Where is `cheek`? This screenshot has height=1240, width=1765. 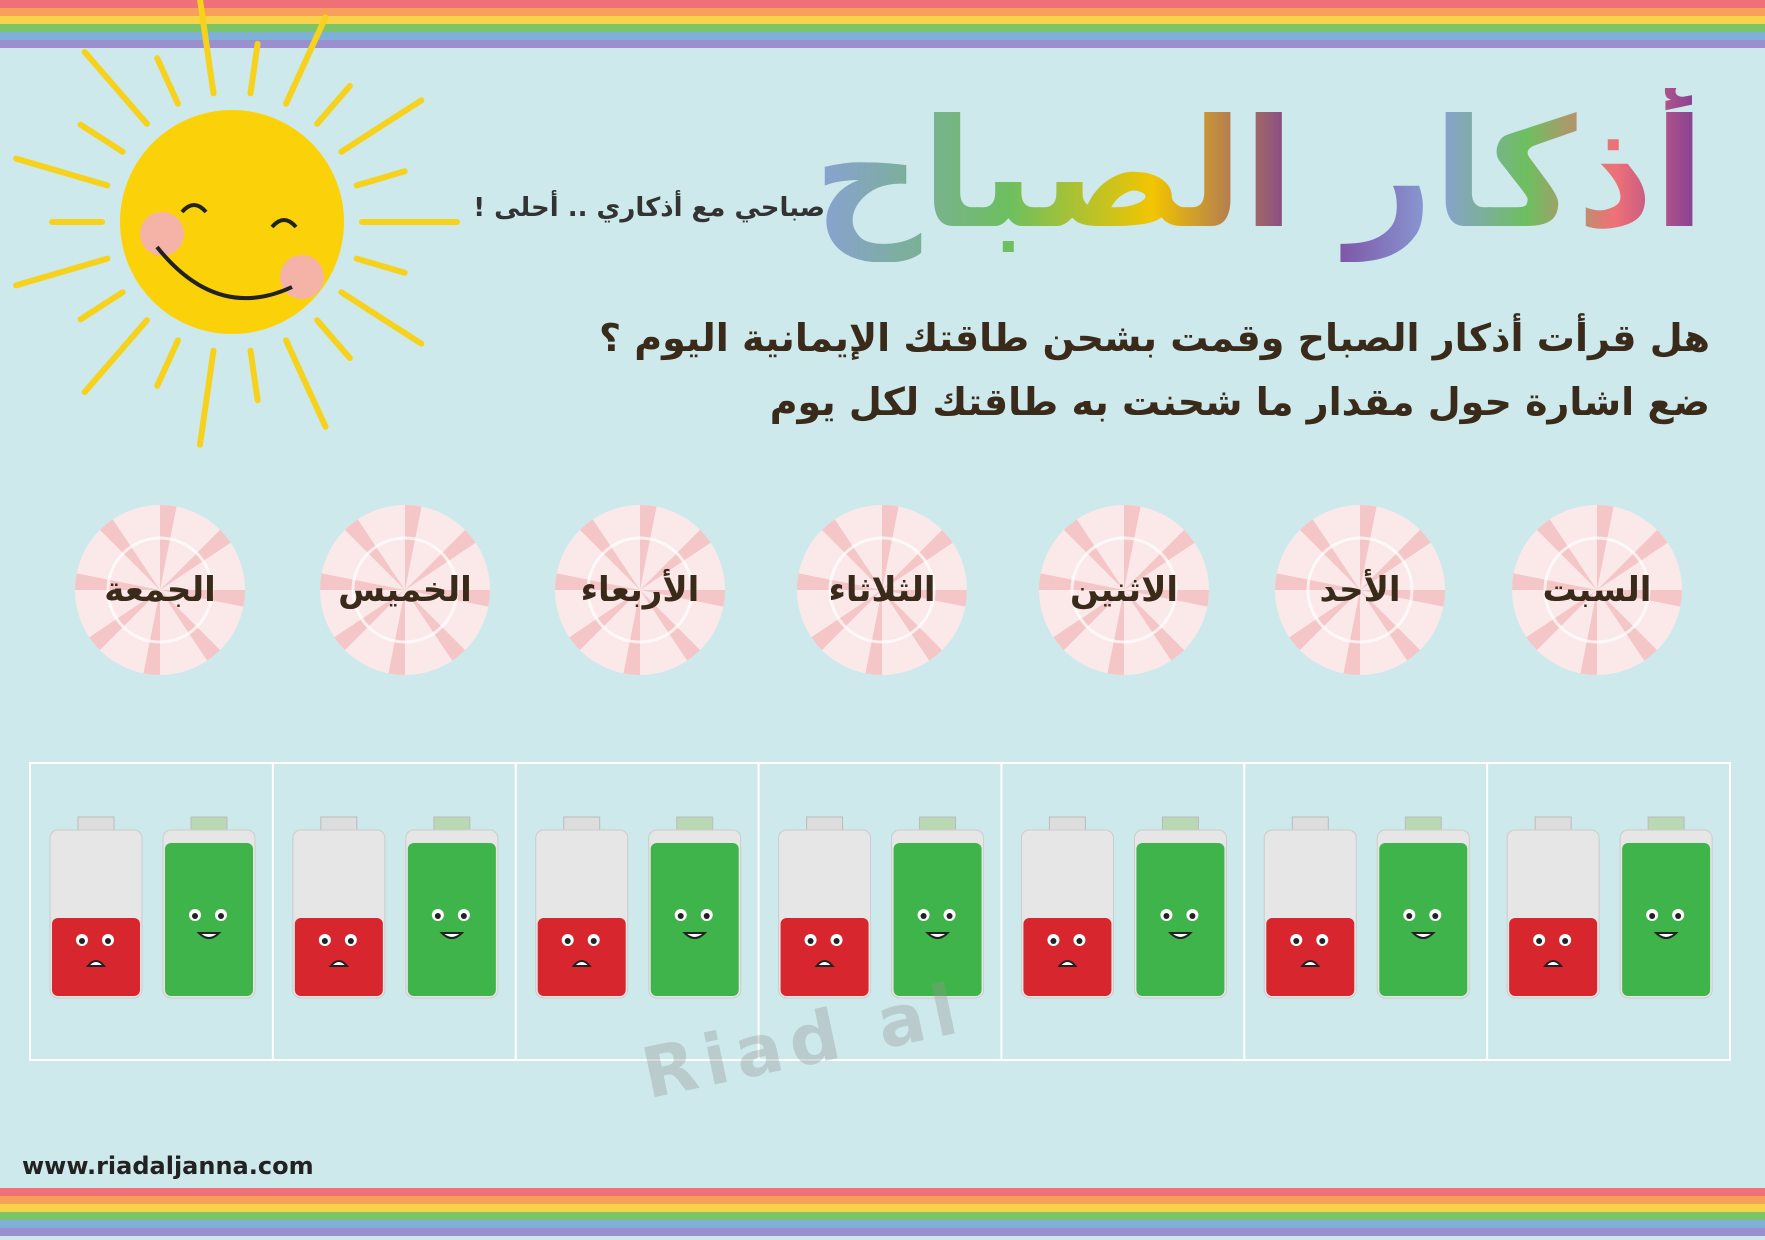 cheek is located at coordinates (302, 277).